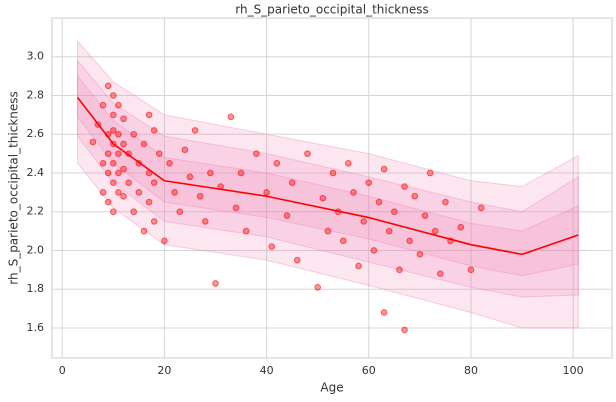 This screenshot has height=402, width=616. What do you see at coordinates (36, 133) in the screenshot?
I see `y-tick-label: 2.6` at bounding box center [36, 133].